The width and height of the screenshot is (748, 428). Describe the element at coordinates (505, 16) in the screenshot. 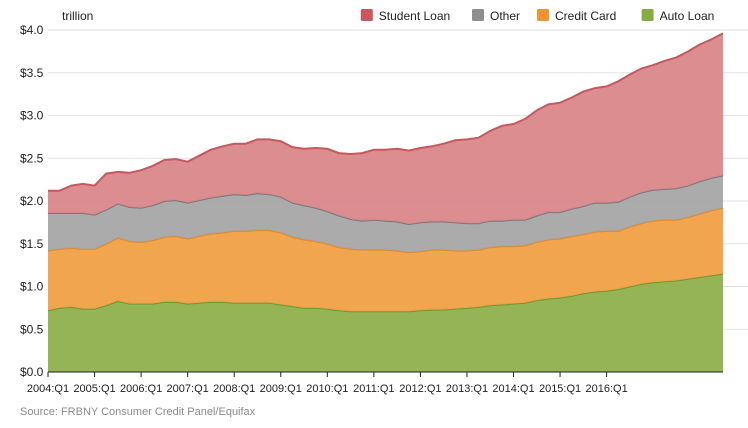

I see `legend-label-other: Other` at that location.